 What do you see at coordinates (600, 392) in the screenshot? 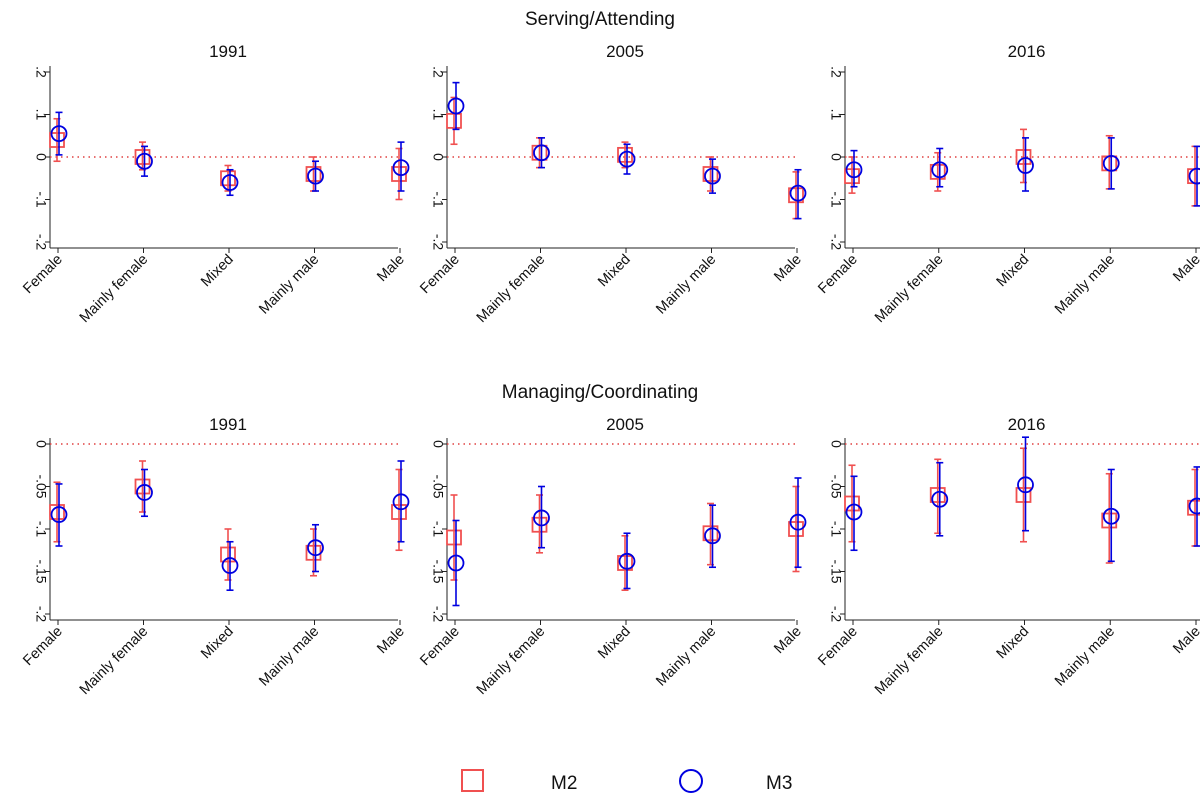
I see `section-title-managing: Managing/Coordinating` at bounding box center [600, 392].